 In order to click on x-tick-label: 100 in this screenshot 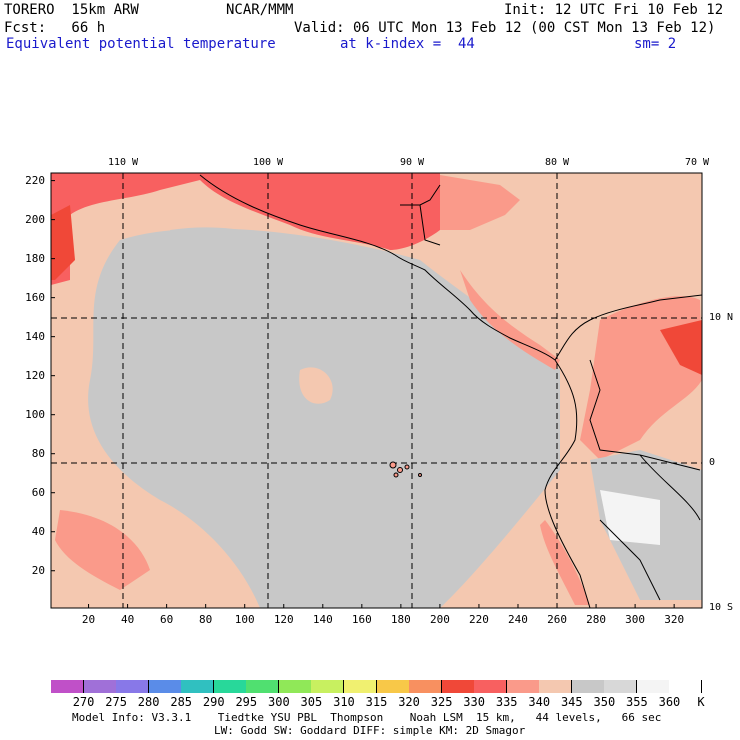, I will do `click(244, 619)`.